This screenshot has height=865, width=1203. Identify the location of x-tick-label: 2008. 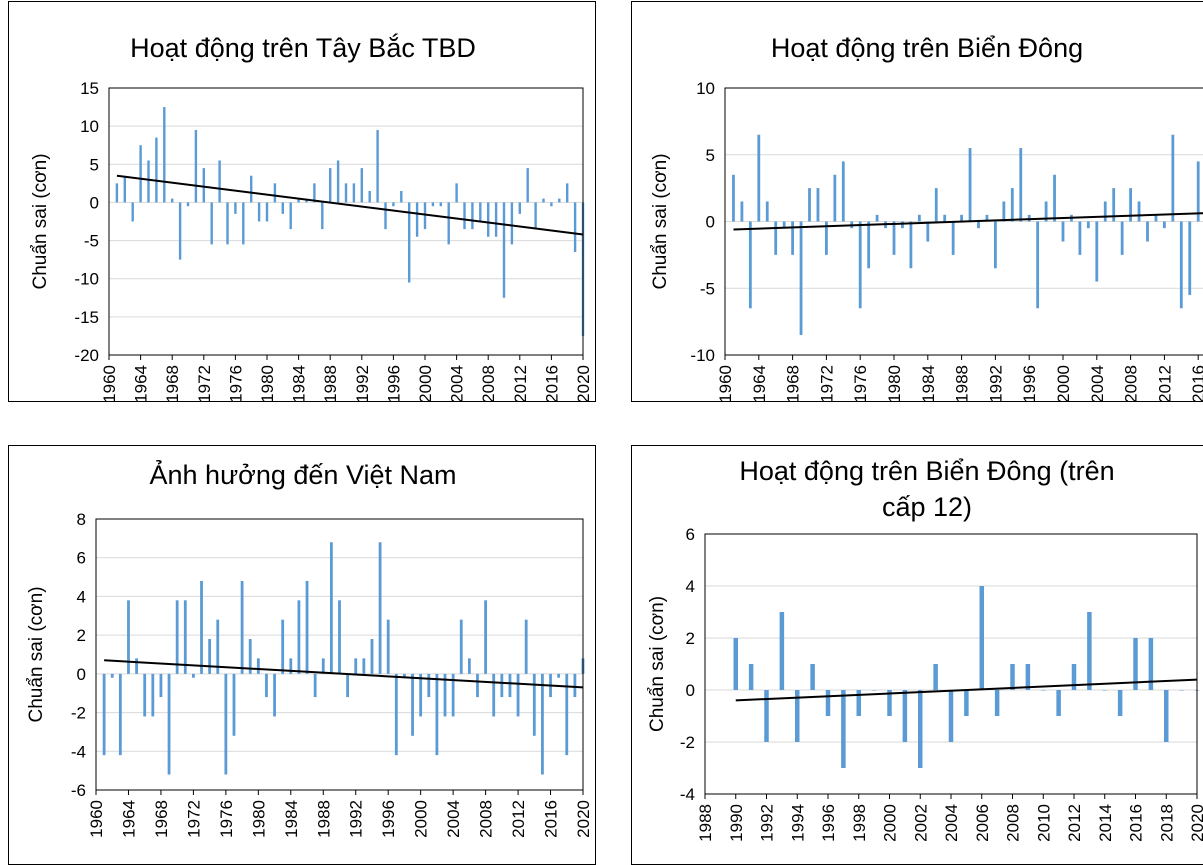
(1131, 383).